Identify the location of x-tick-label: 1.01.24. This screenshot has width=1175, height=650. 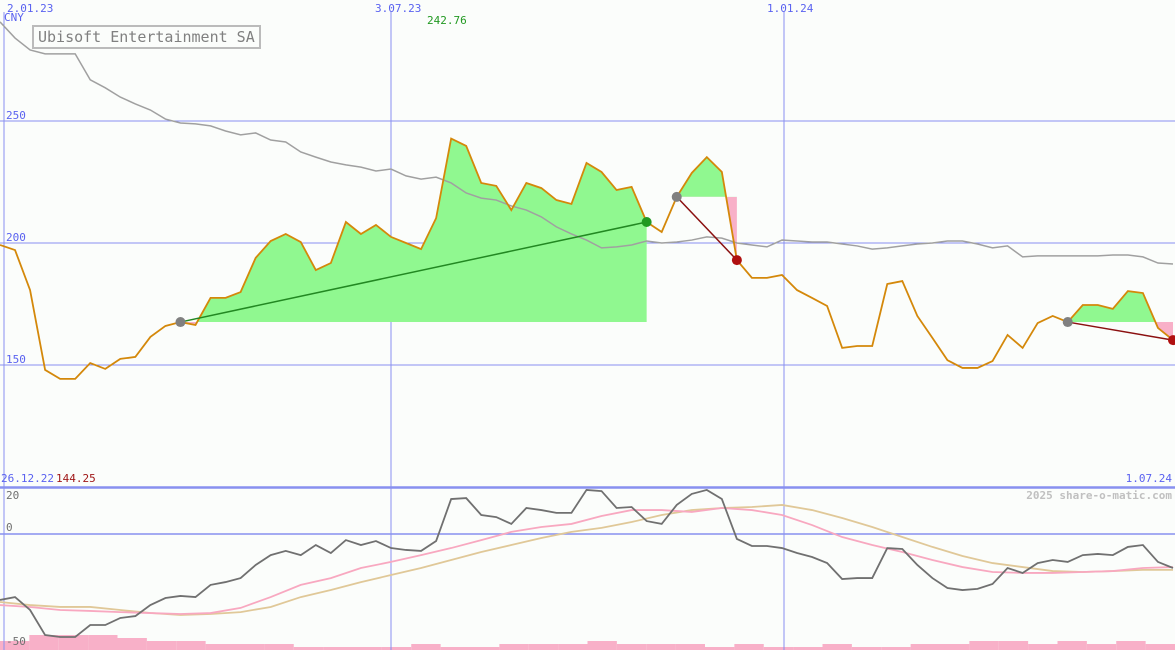
(790, 8).